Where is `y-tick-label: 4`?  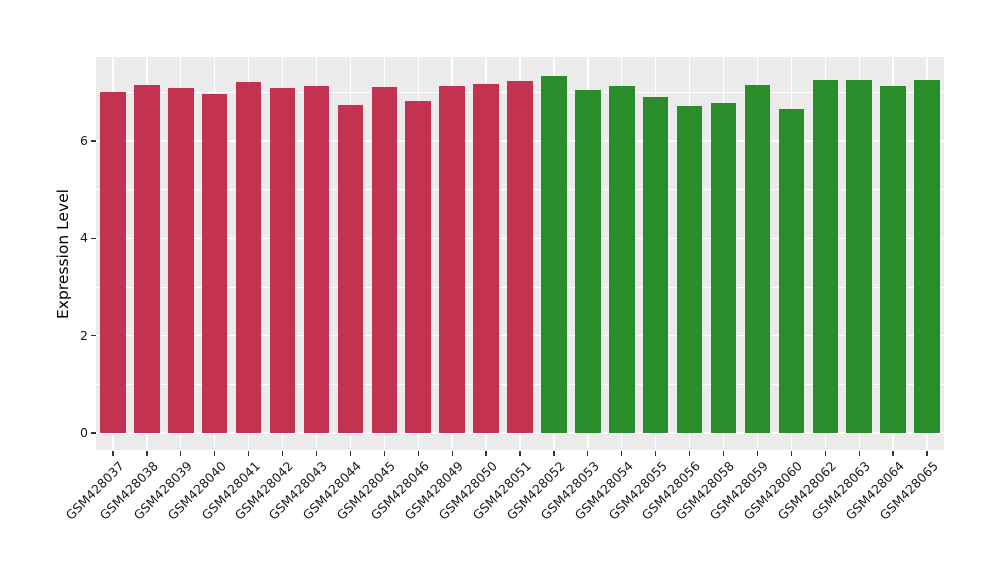
y-tick-label: 4 is located at coordinates (84, 238).